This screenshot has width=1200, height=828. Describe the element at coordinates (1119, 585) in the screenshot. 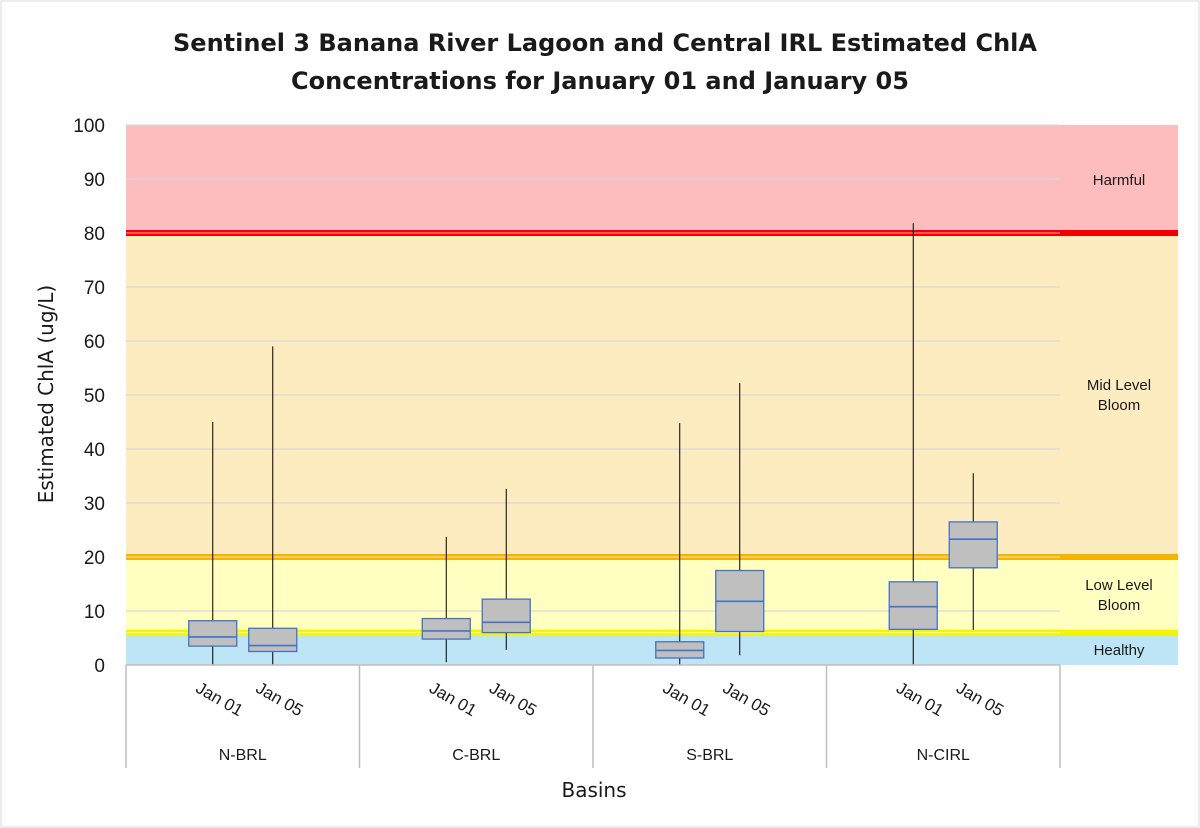

I see `zone-label-1-0: Low Level` at that location.